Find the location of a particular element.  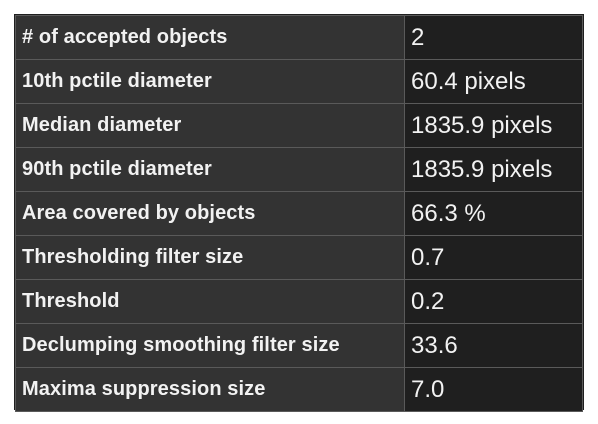

table-row: 10th pctile diameter 60.4 pixels is located at coordinates (299, 82).